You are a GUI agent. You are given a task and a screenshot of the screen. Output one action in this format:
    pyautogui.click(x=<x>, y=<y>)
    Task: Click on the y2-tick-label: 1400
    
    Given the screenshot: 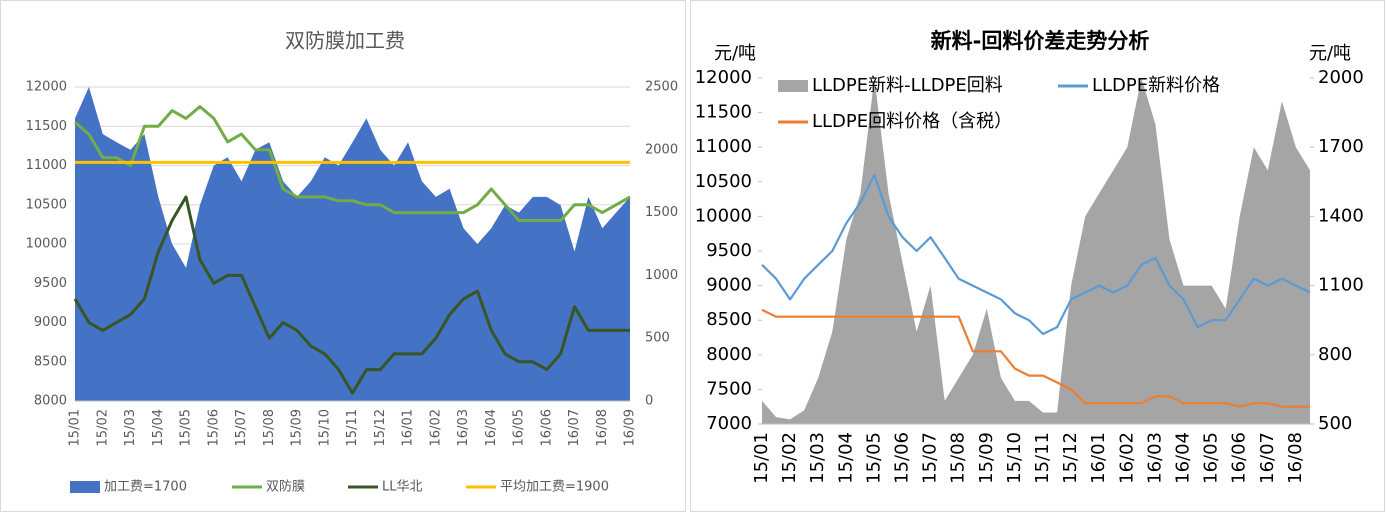 What is the action you would take?
    pyautogui.click(x=1341, y=215)
    